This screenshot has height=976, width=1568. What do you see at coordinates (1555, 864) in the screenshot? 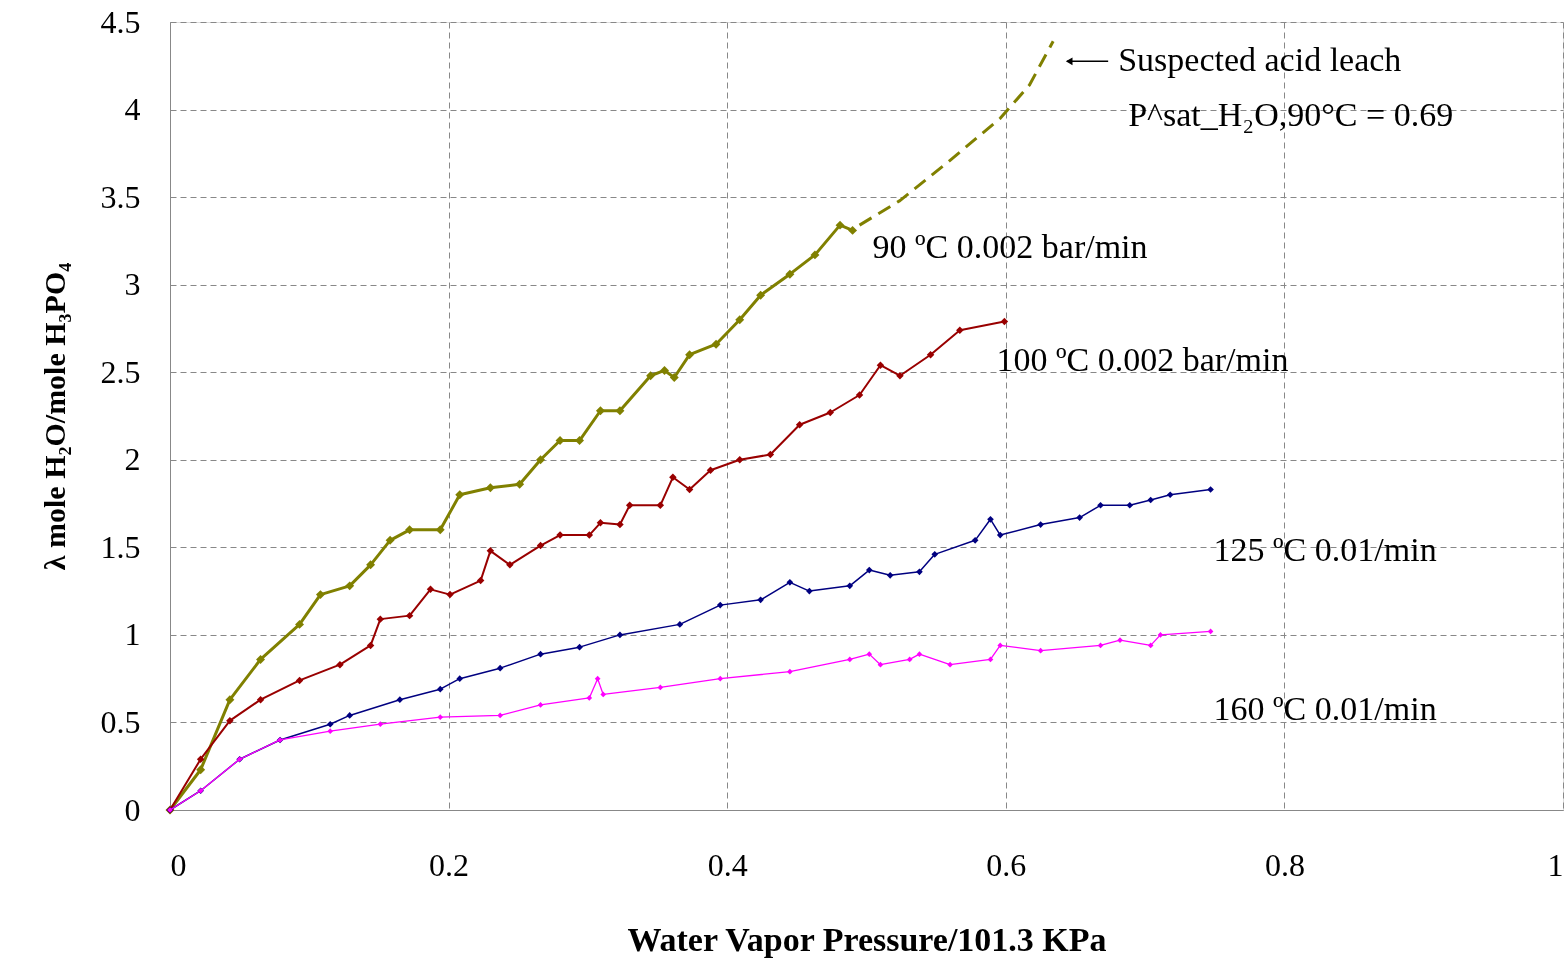
I see `x-tick-label: 1` at bounding box center [1555, 864].